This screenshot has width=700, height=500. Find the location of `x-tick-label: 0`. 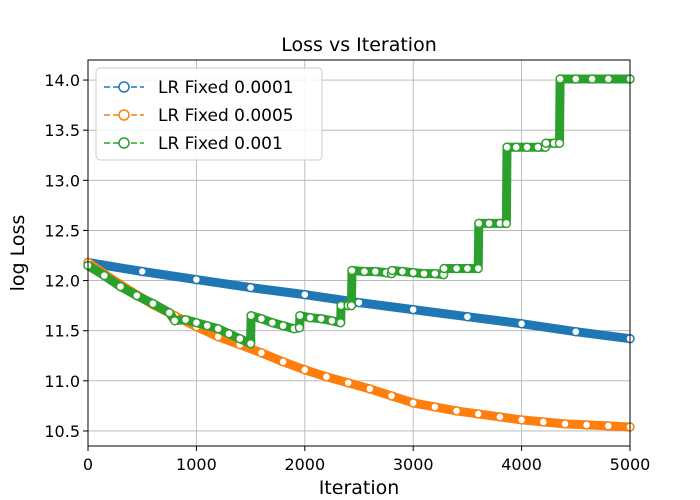

x-tick-label: 0 is located at coordinates (88, 464).